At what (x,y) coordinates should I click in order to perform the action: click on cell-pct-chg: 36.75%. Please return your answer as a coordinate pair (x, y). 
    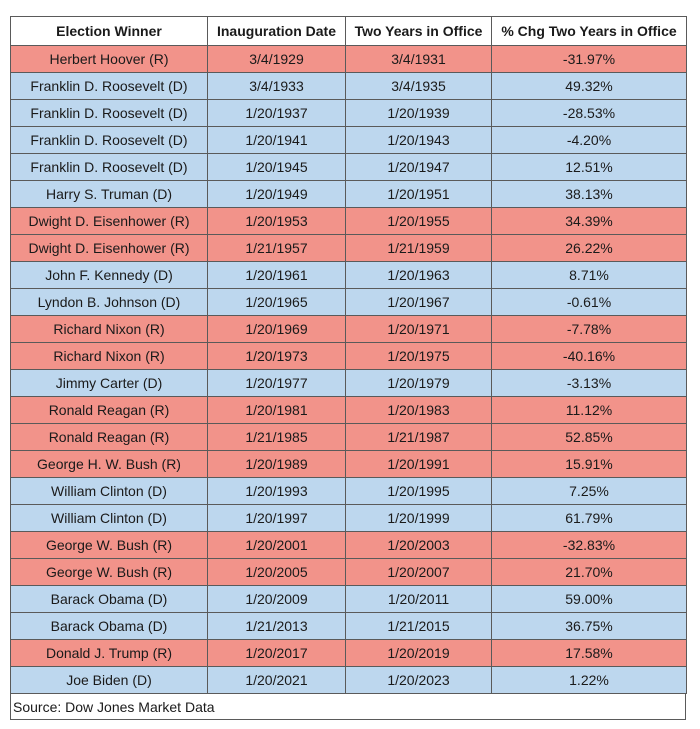
    Looking at the image, I should click on (589, 626).